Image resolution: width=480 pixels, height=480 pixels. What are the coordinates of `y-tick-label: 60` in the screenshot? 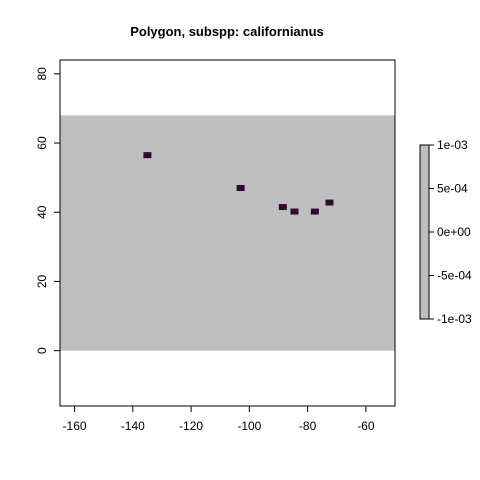 It's located at (42, 143).